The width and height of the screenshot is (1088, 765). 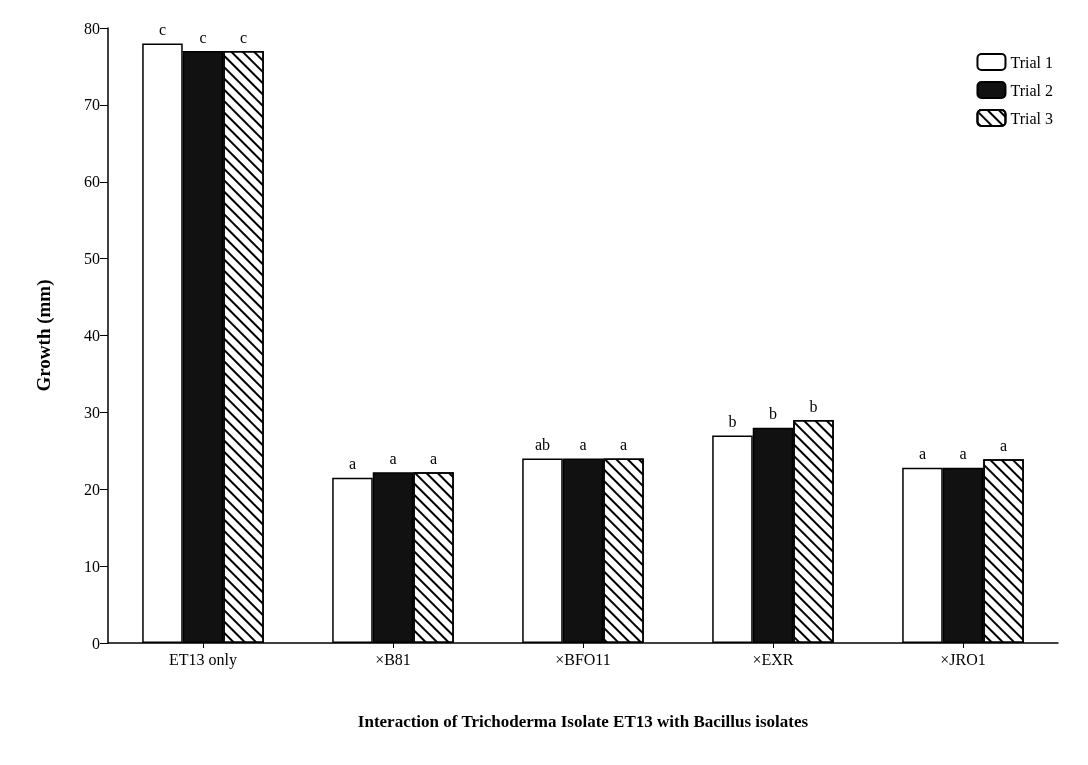 I want to click on x-axis-title: Interaction of Trichoderma Isolate ET13 with Bacillus isolates, so click(x=583, y=721).